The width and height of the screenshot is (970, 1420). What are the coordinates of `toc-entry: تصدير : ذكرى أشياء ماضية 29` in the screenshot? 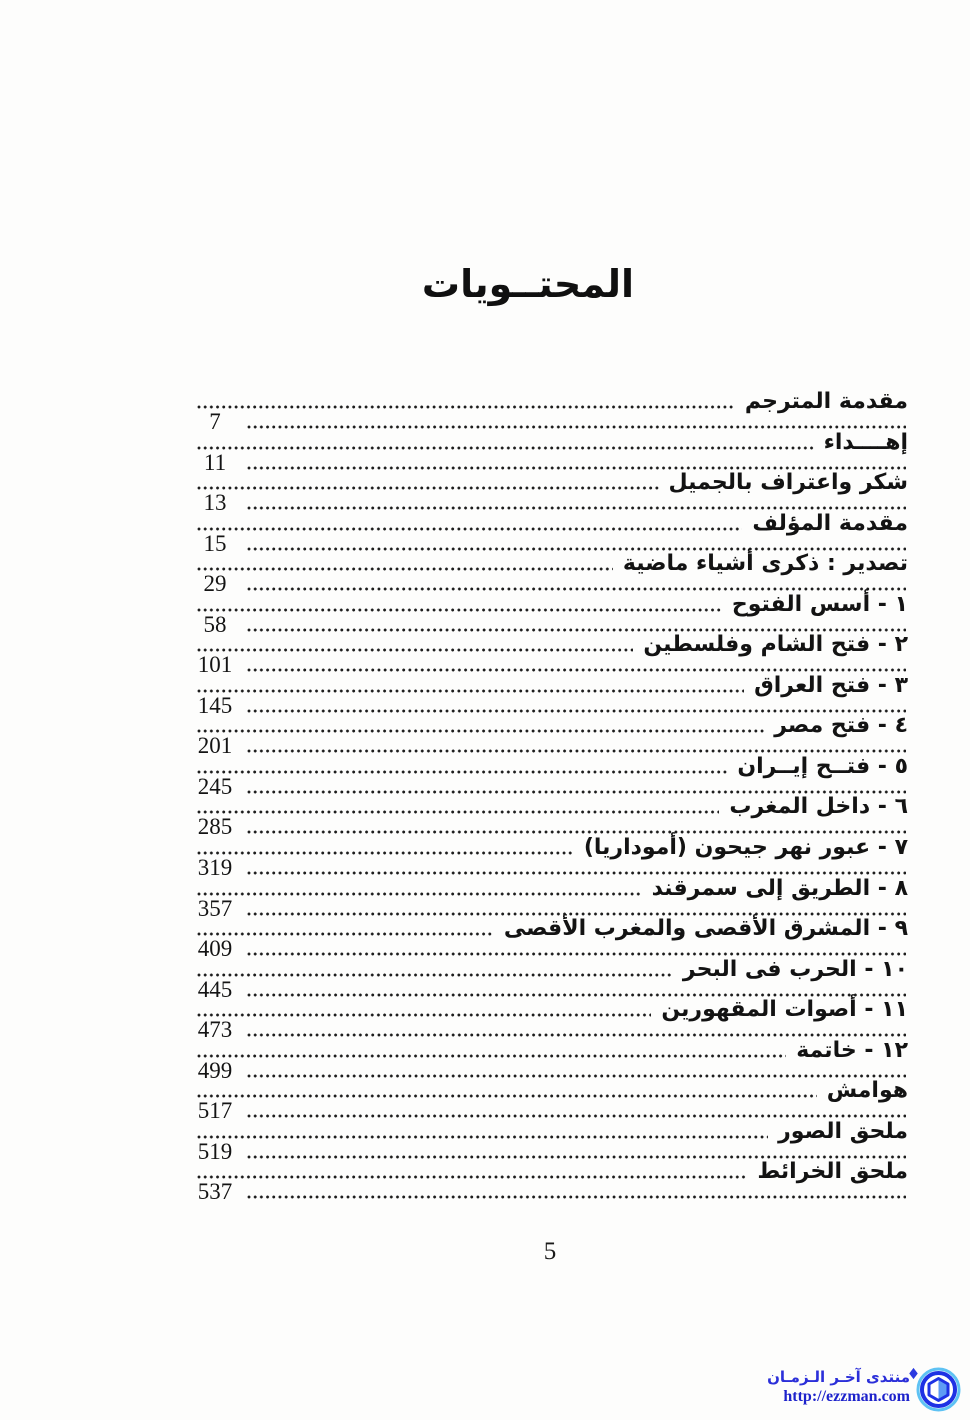 It's located at (550, 575).